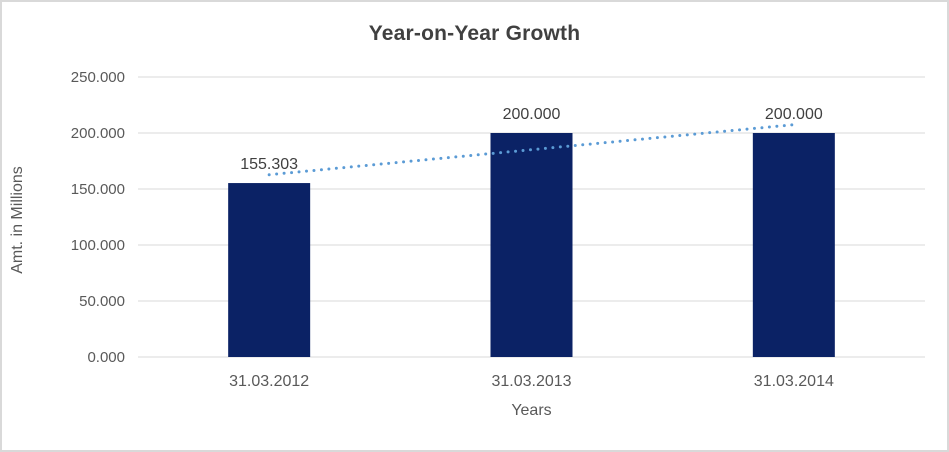  Describe the element at coordinates (474, 33) in the screenshot. I see `chart-title: Year-on-Year Growth` at that location.